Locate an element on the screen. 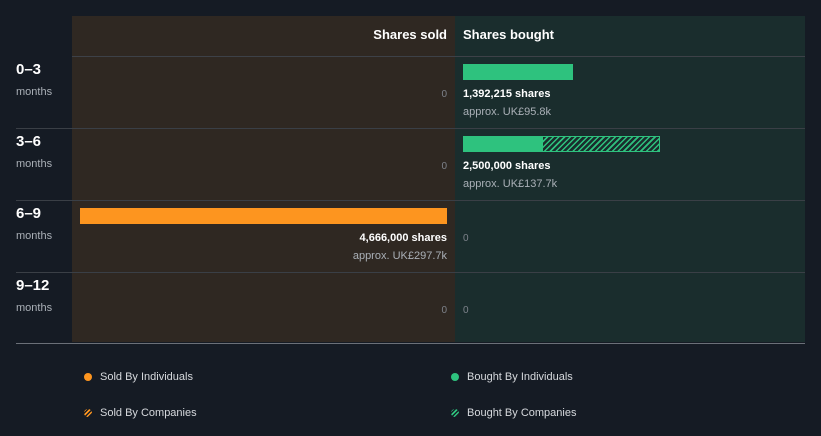 This screenshot has width=821, height=436. bought-companies-bar is located at coordinates (600, 144).